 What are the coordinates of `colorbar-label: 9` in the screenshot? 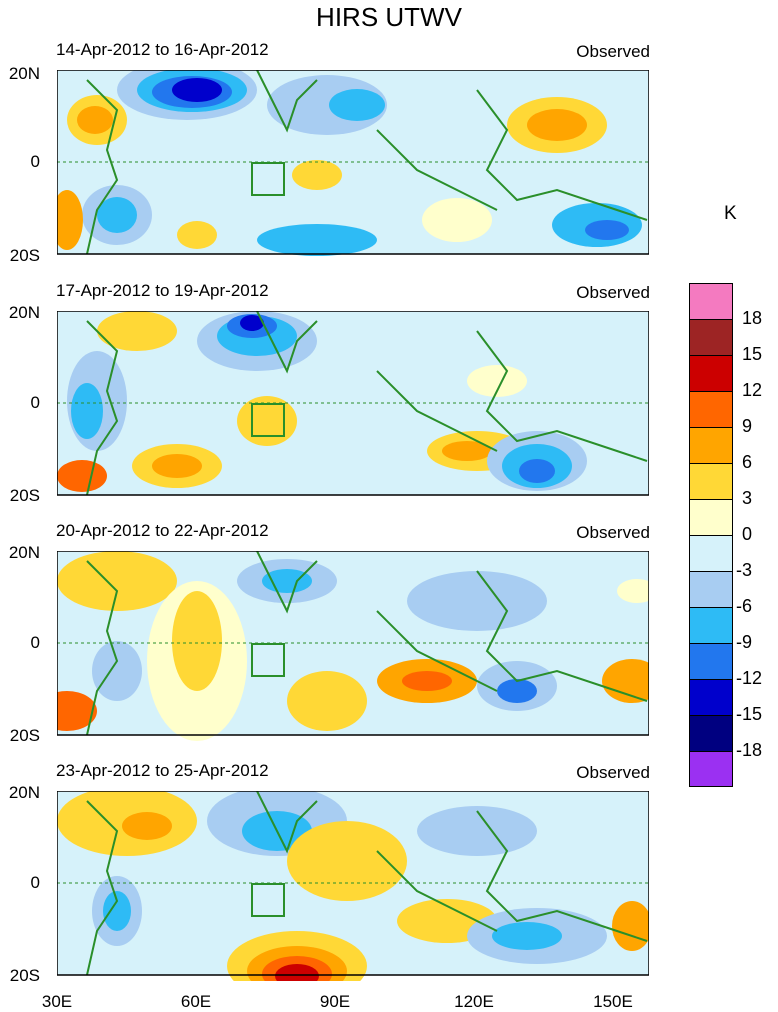 It's located at (747, 426).